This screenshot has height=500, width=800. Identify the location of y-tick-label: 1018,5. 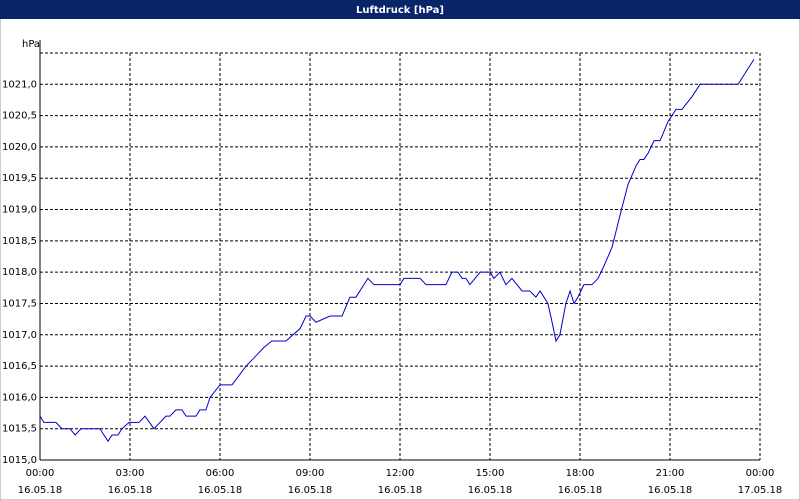
(19, 241).